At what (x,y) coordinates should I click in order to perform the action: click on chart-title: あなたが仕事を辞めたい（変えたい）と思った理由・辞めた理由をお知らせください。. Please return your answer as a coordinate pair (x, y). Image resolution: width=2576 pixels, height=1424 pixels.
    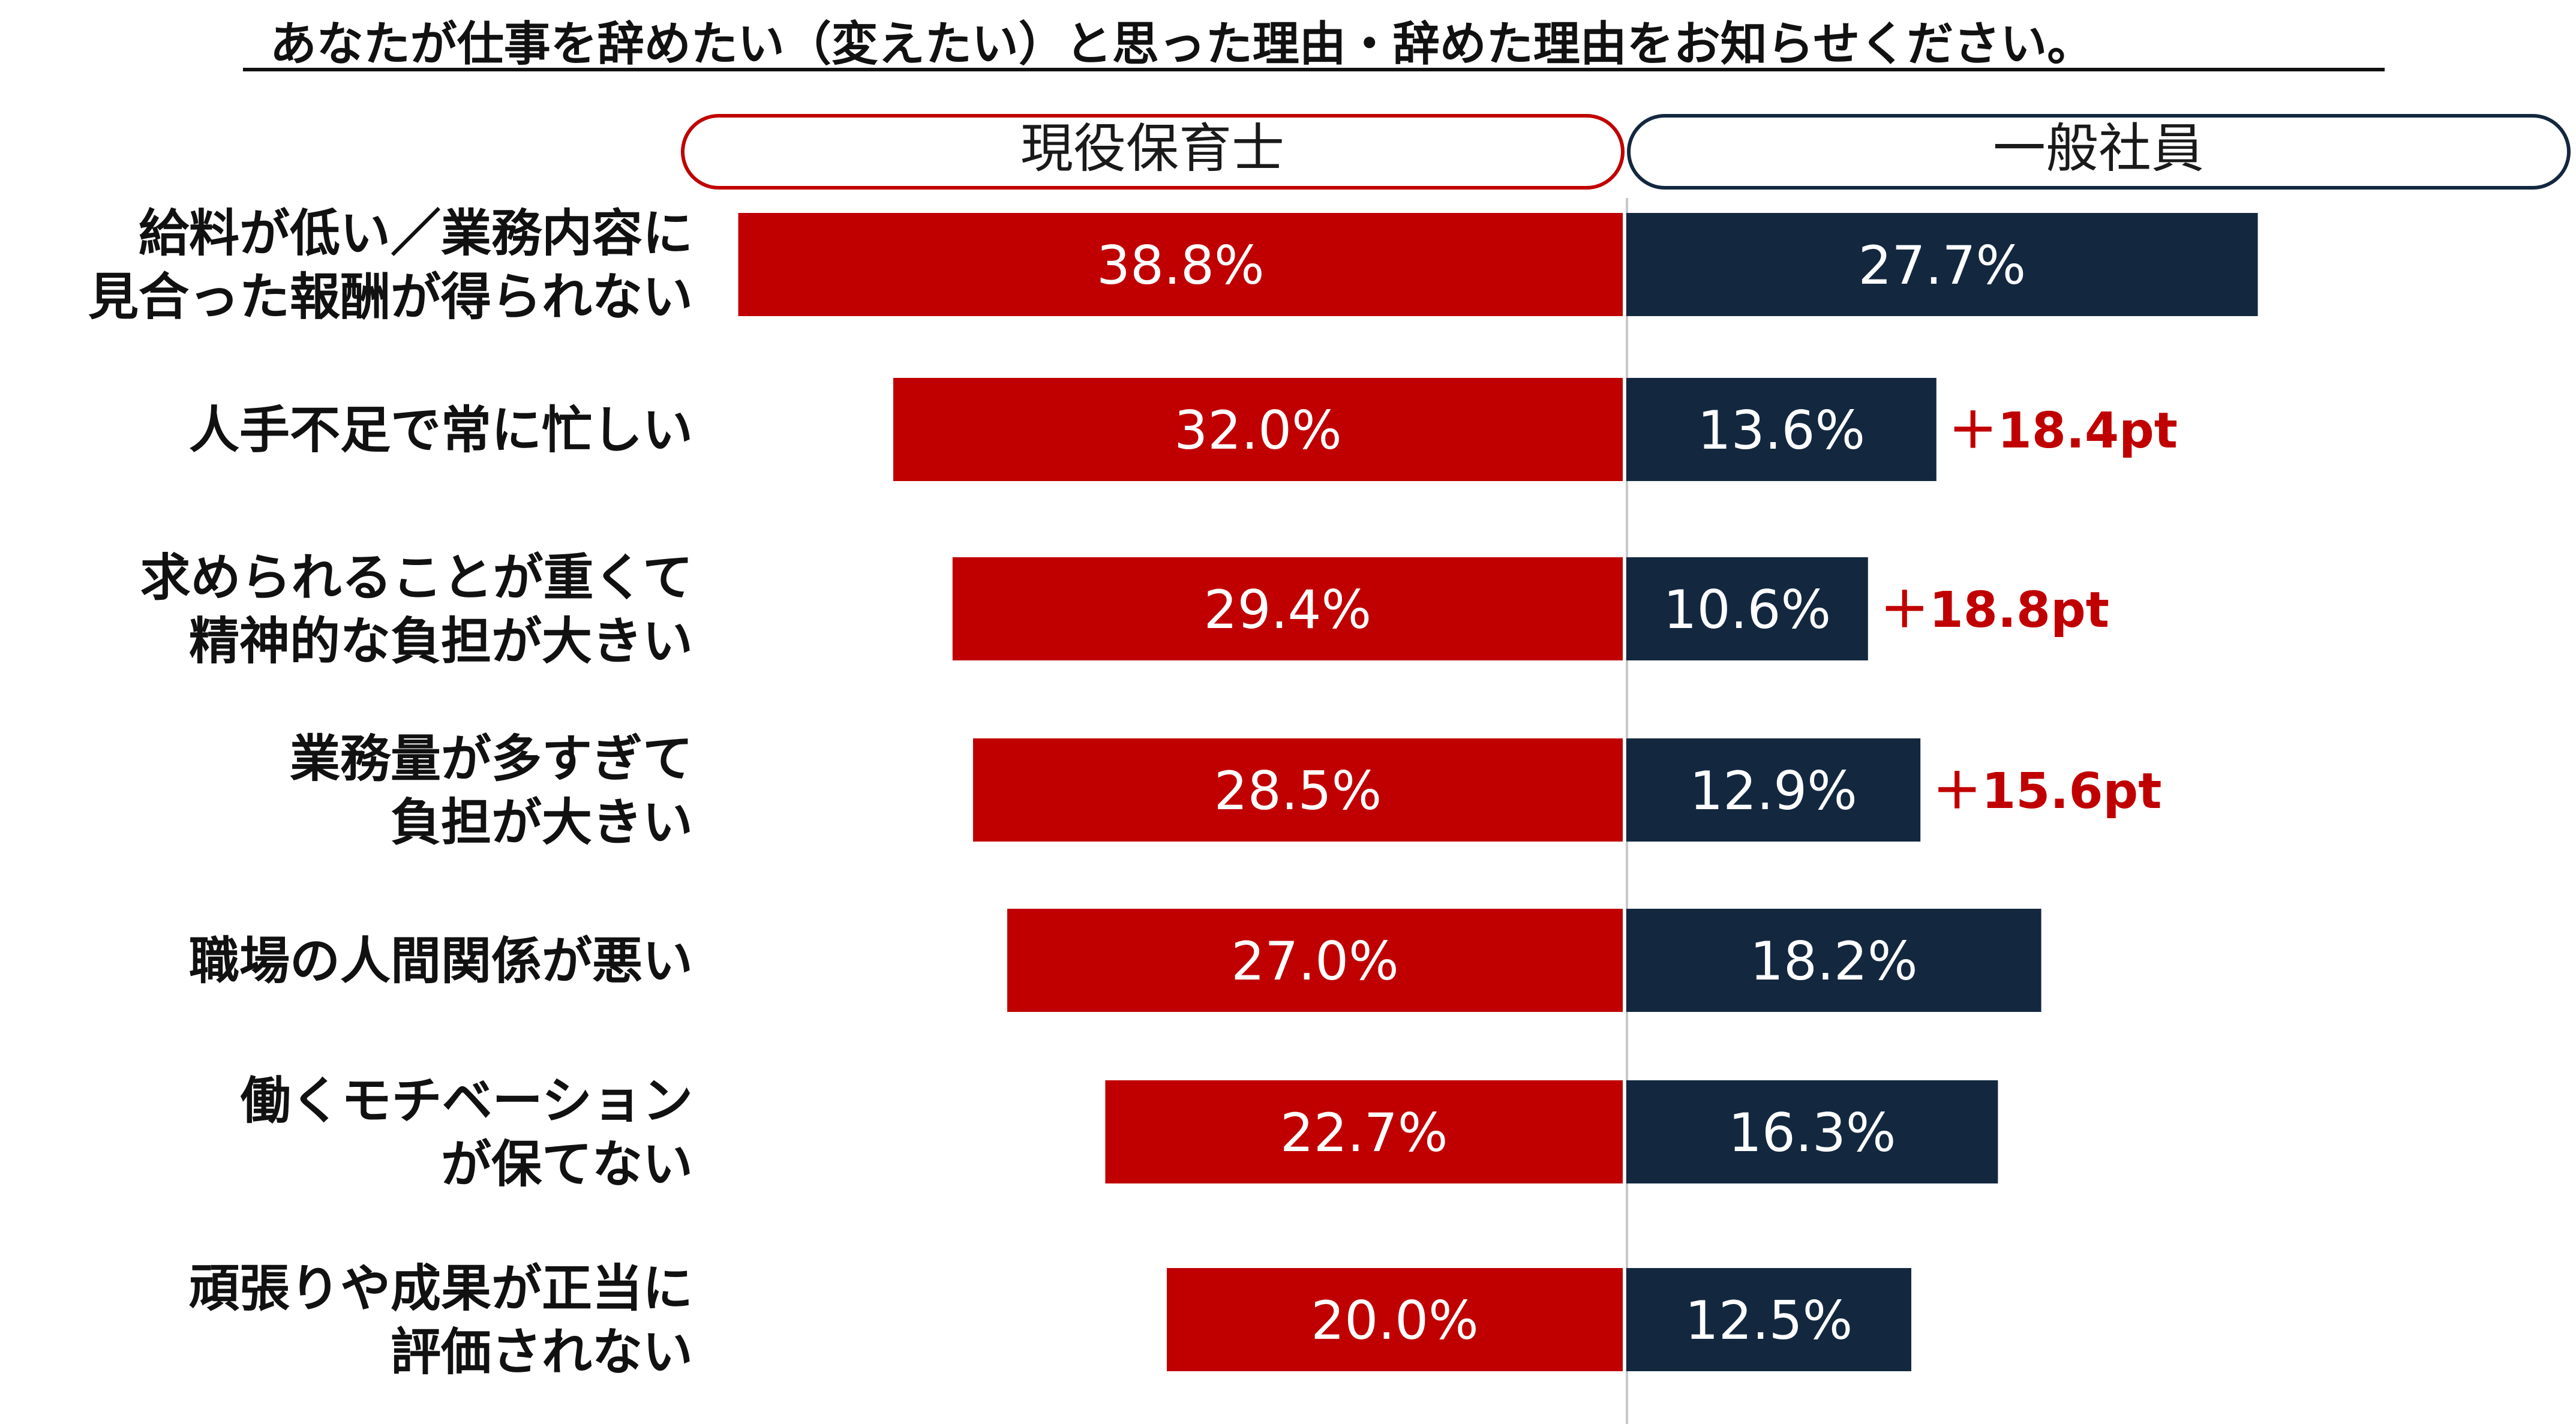
    Looking at the image, I should click on (1182, 44).